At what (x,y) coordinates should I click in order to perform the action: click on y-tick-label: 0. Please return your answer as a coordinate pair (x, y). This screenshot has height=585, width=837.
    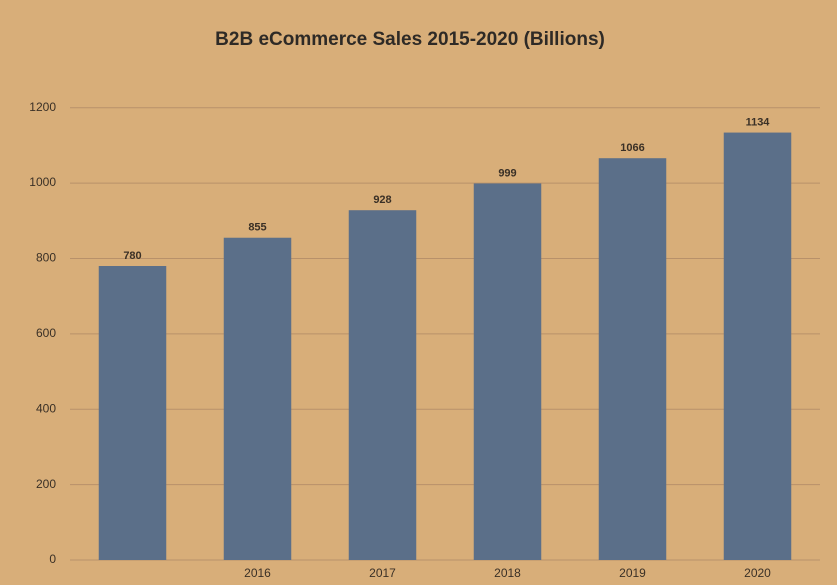
    Looking at the image, I should click on (52, 559).